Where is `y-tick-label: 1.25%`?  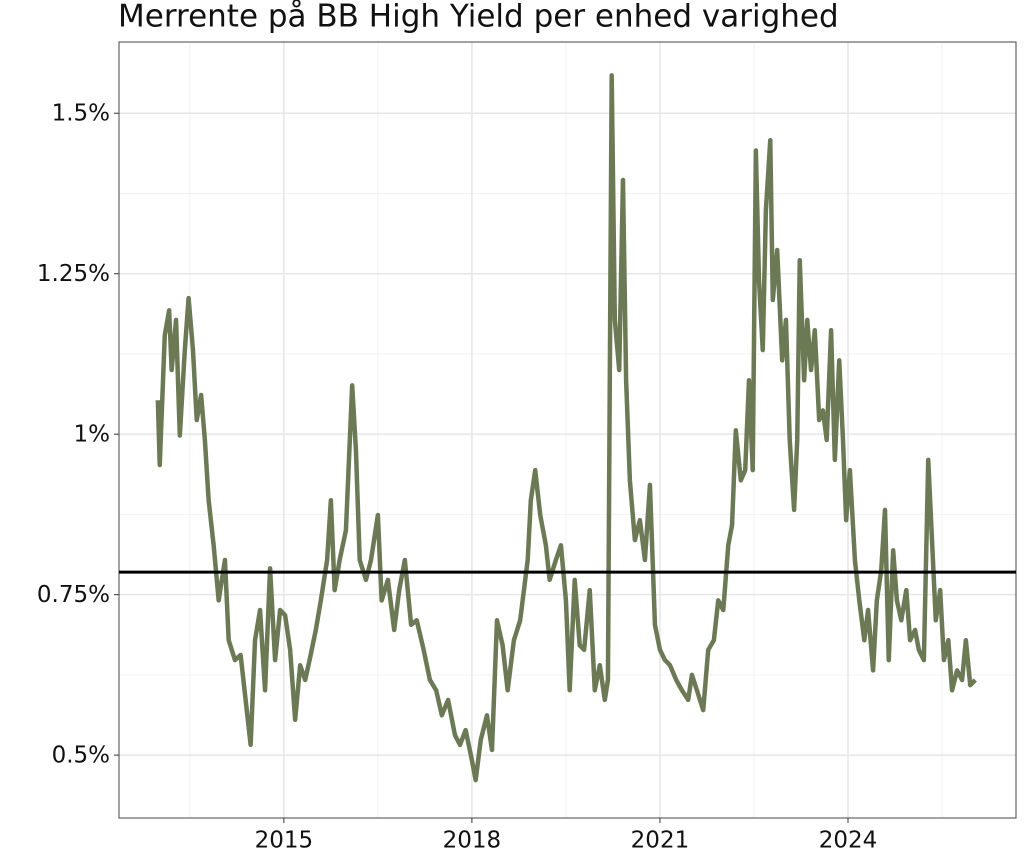 y-tick-label: 1.25% is located at coordinates (73, 274).